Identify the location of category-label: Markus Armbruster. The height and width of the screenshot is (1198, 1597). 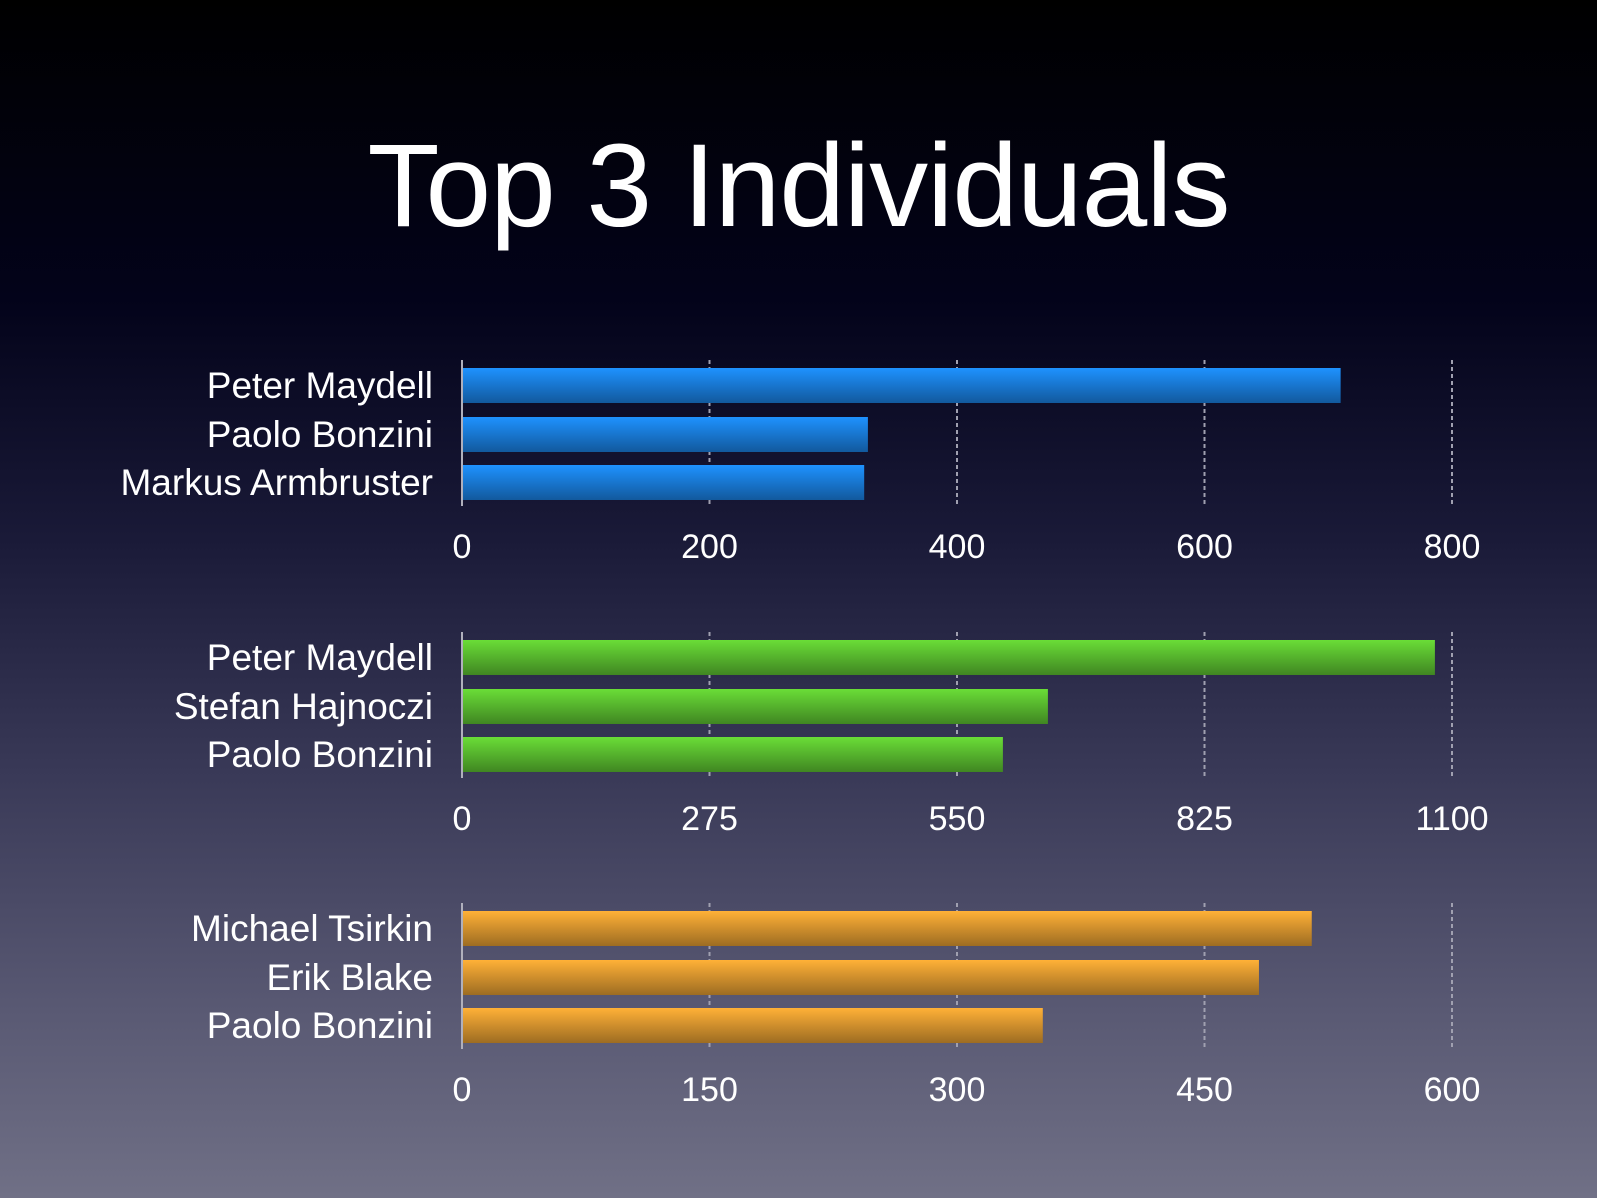
(276, 482).